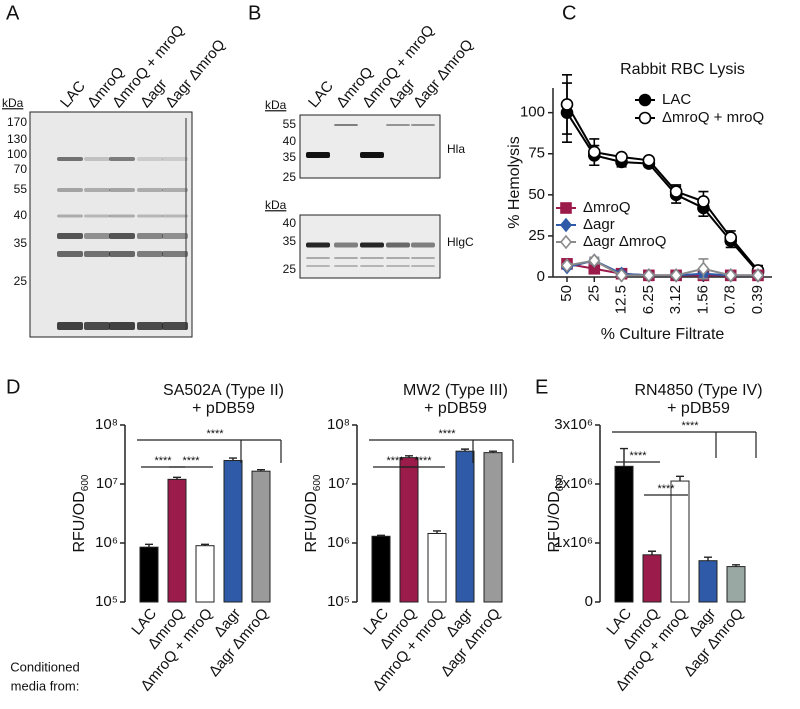  What do you see at coordinates (455, 390) in the screenshot?
I see `chart-title: MW2 (Type III)` at bounding box center [455, 390].